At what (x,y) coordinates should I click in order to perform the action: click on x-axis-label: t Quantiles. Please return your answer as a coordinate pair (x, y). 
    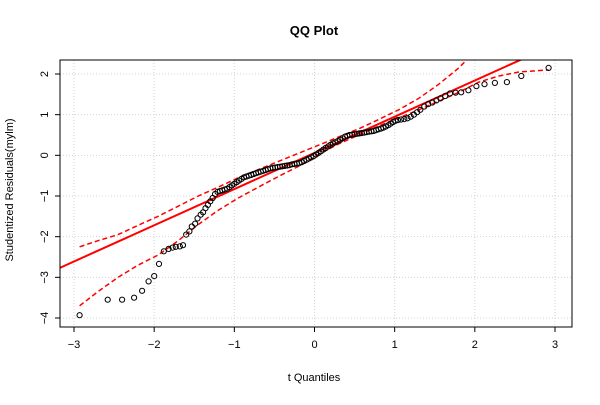
    Looking at the image, I should click on (314, 378).